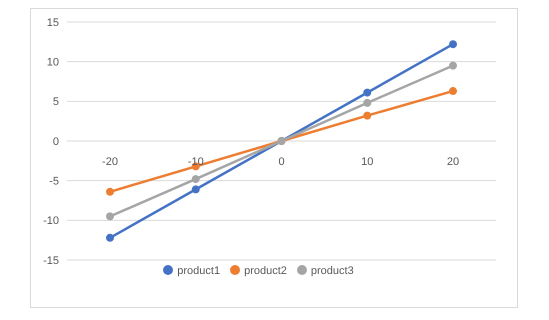  Describe the element at coordinates (52, 62) in the screenshot. I see `y-tick-label: 10` at that location.